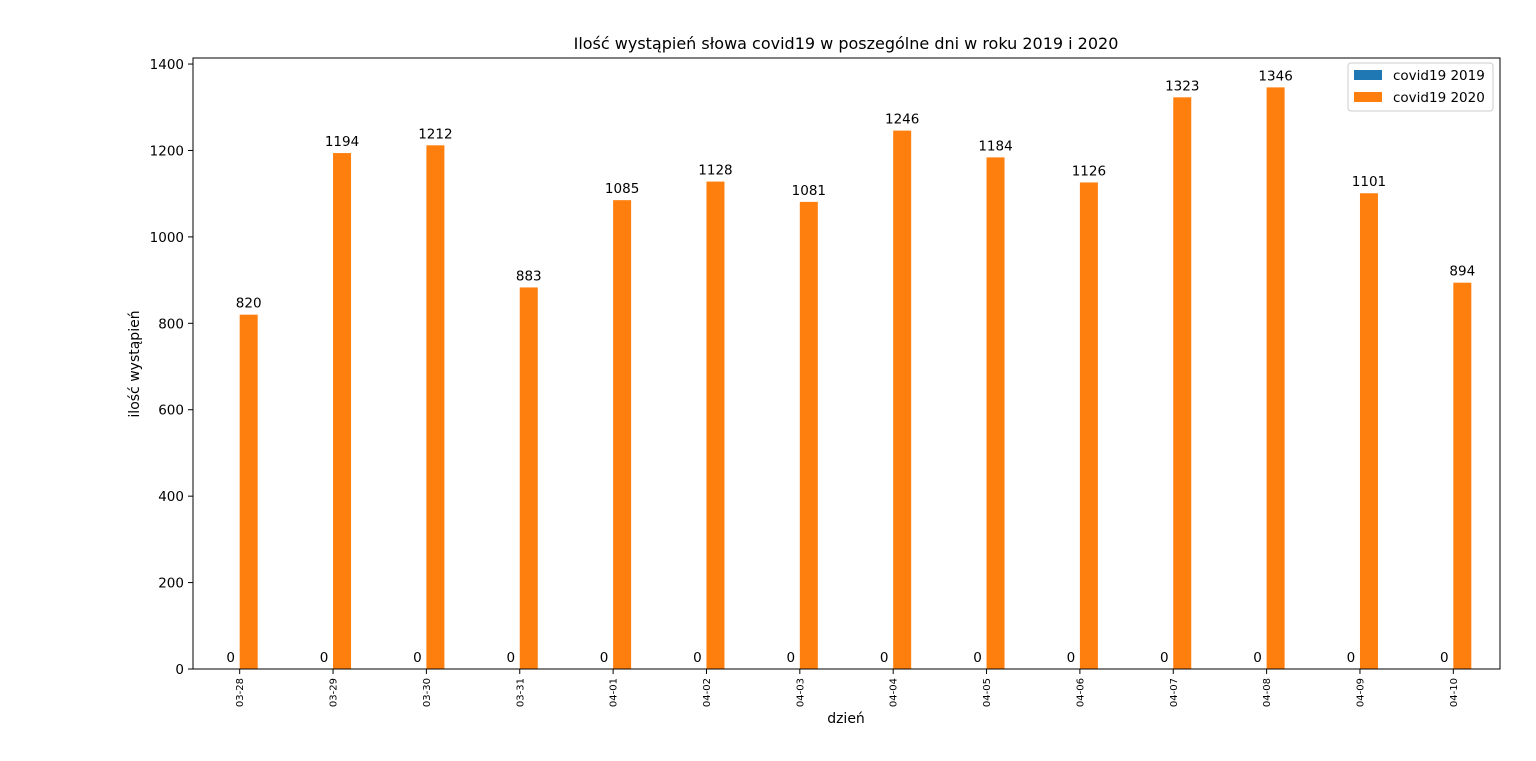 The width and height of the screenshot is (1536, 761). I want to click on bar-value-label: 1085, so click(622, 189).